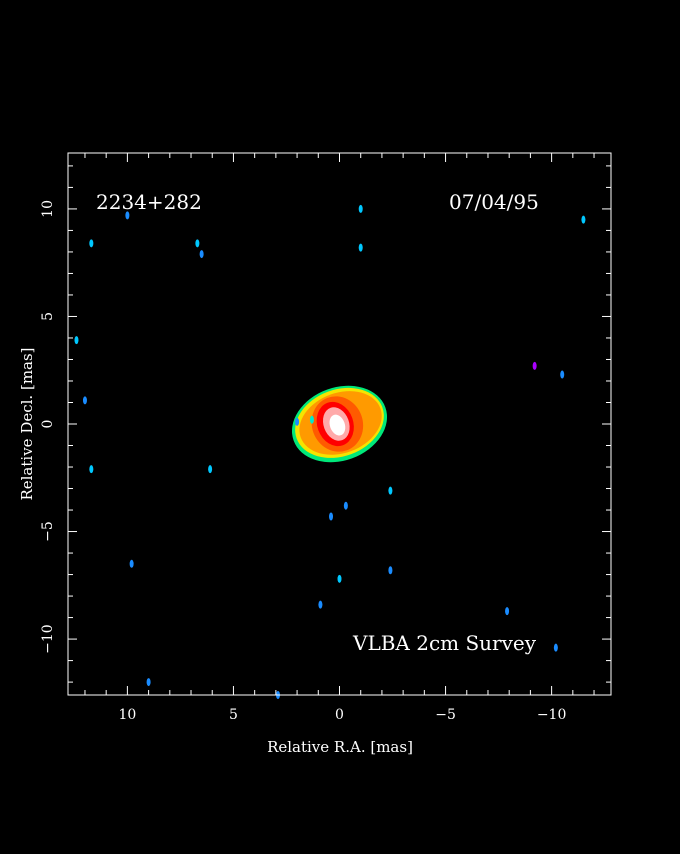 Image resolution: width=680 pixels, height=854 pixels. I want to click on y-tick-label: −10, so click(48, 639).